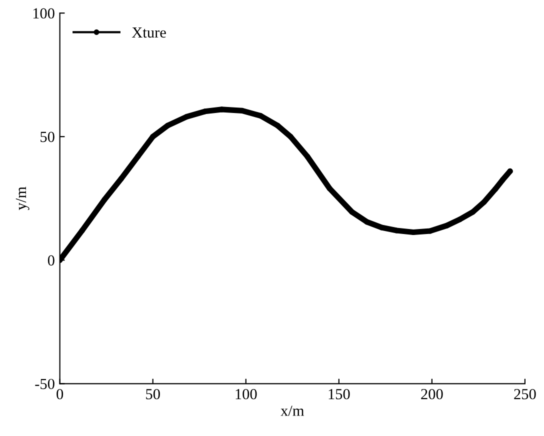 Image resolution: width=544 pixels, height=436 pixels. Describe the element at coordinates (47, 137) in the screenshot. I see `y-tick-label: 50` at that location.